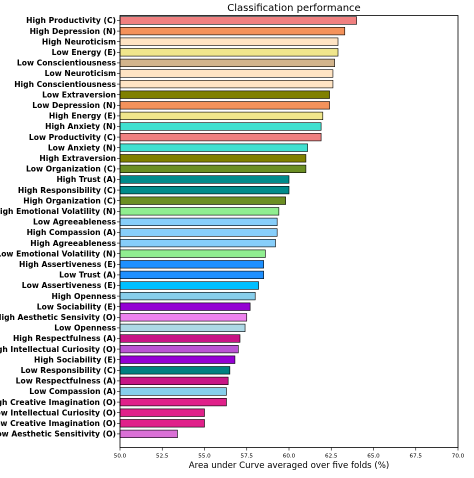 This screenshot has width=474, height=478. Describe the element at coordinates (72, 391) in the screenshot. I see `category-label: Low Compassion (A)` at that location.